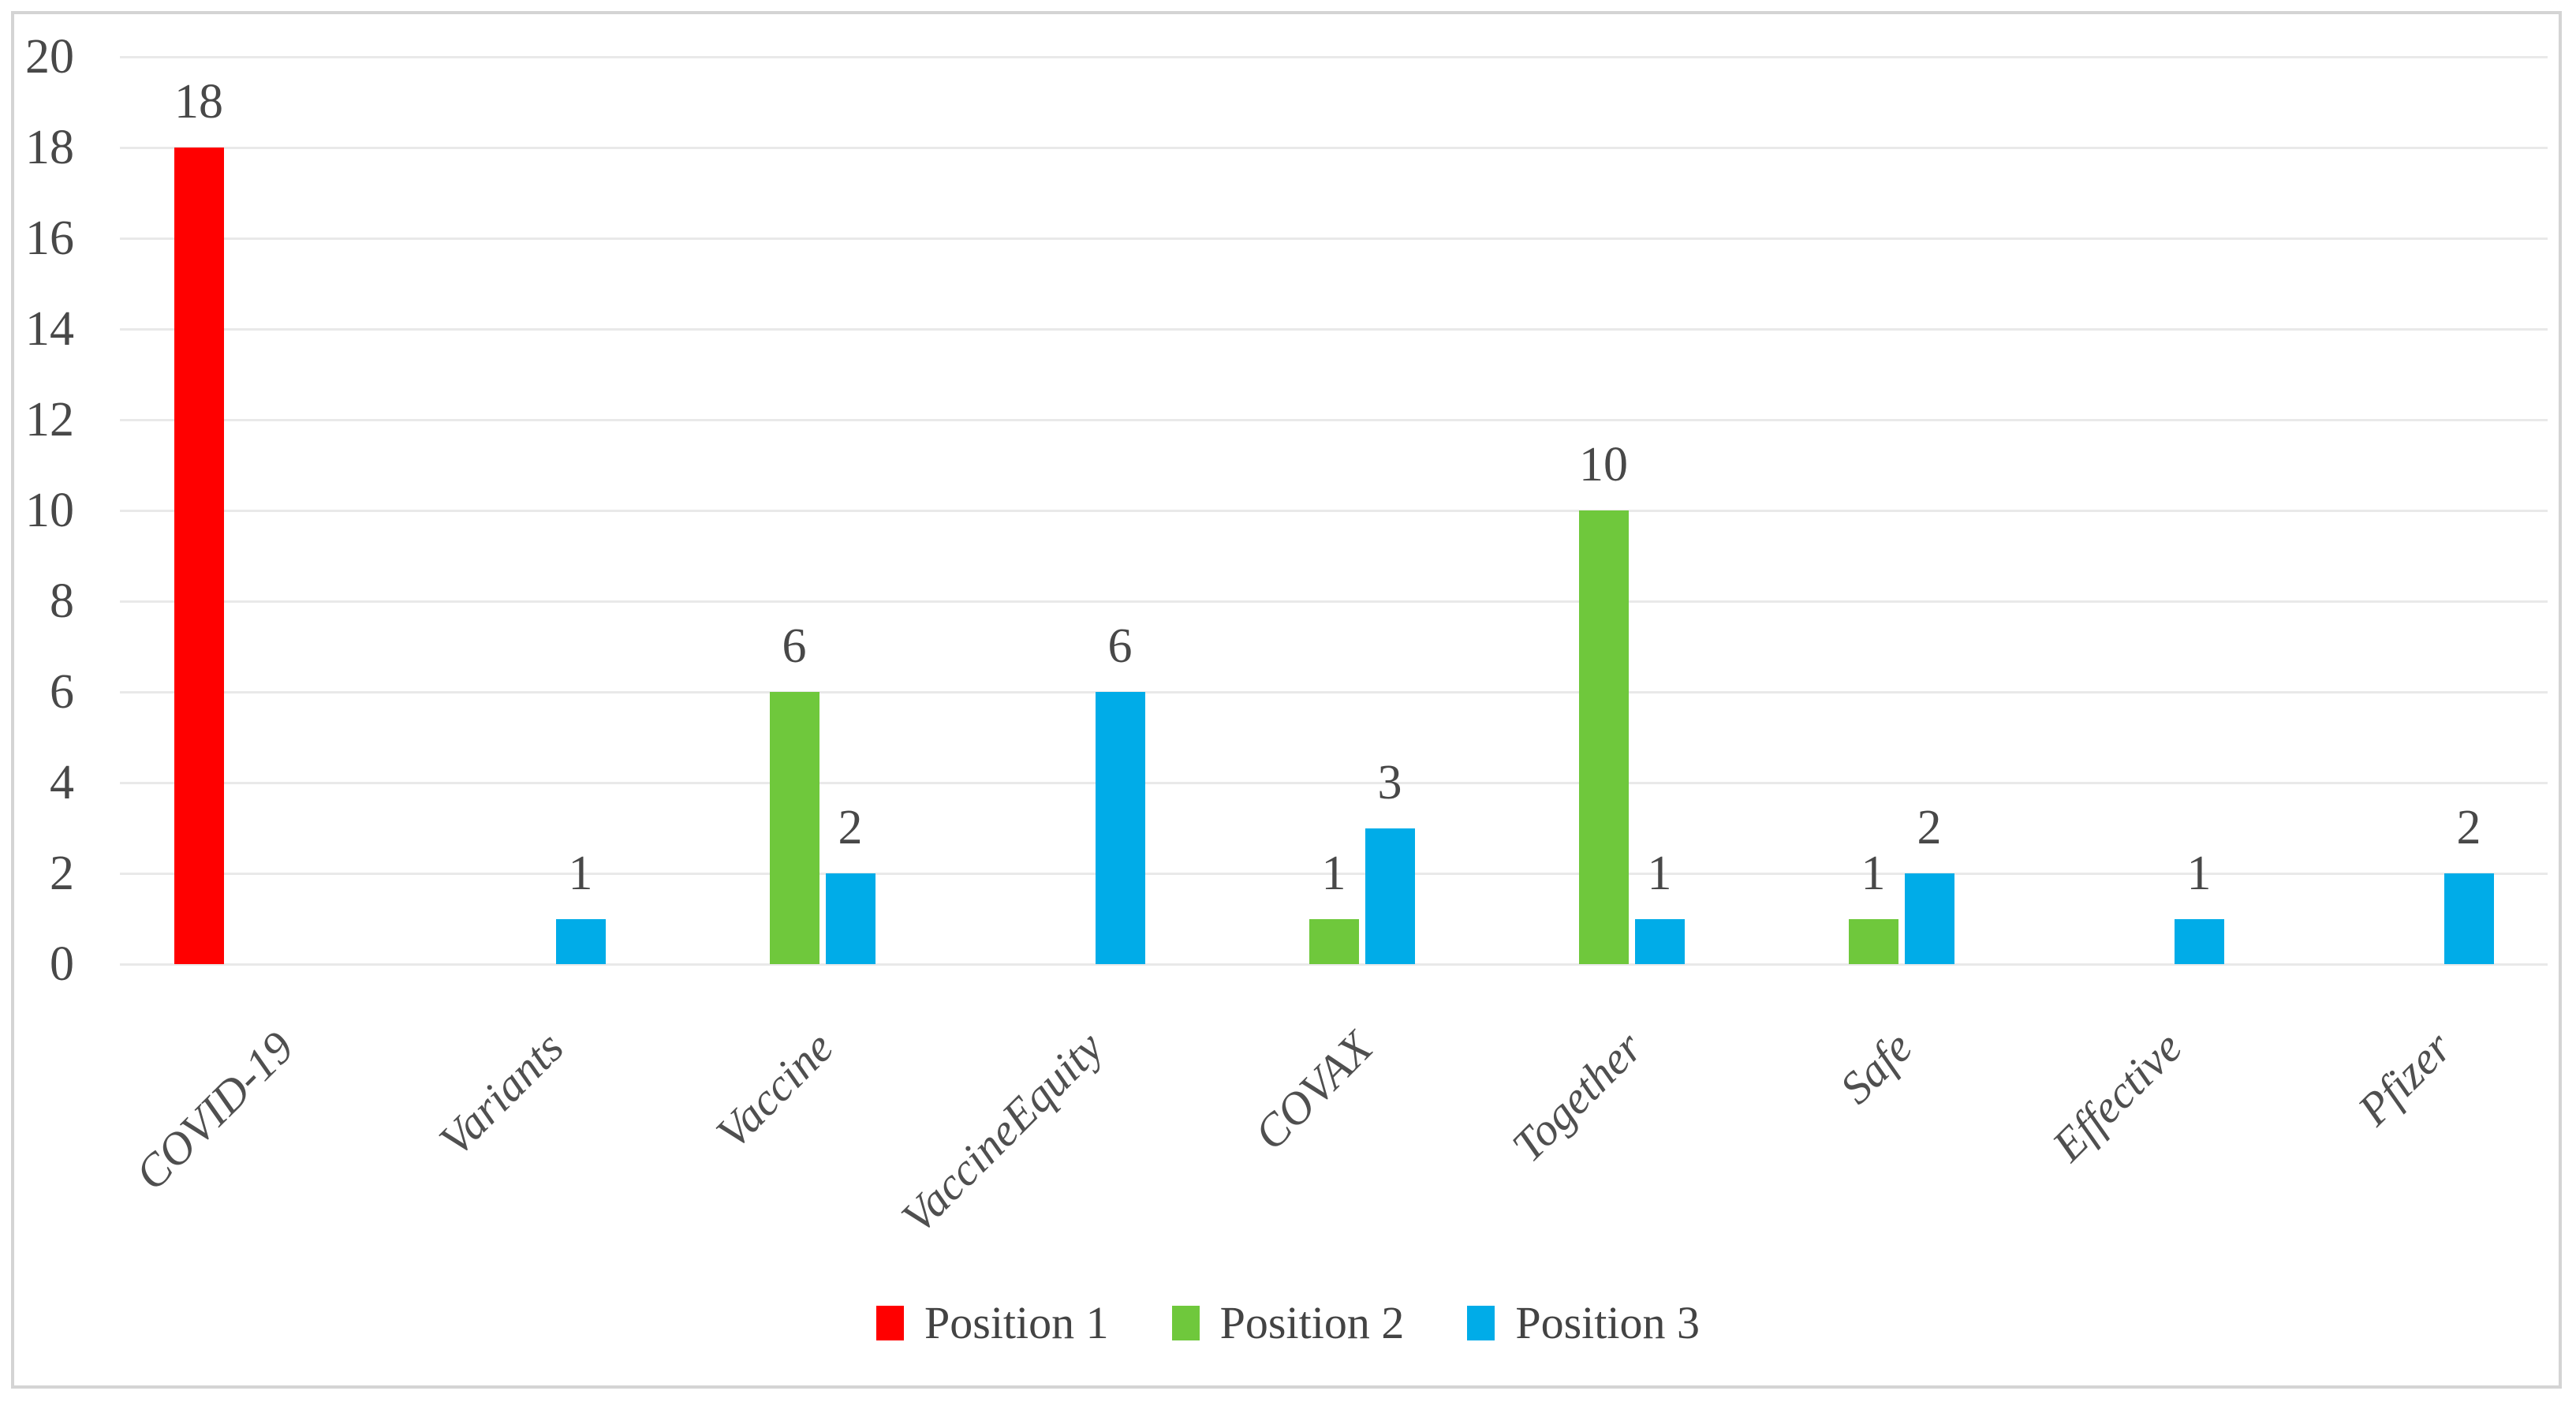 The image size is (2576, 1402). What do you see at coordinates (1873, 873) in the screenshot?
I see `value-label-position-2-safe: 1` at bounding box center [1873, 873].